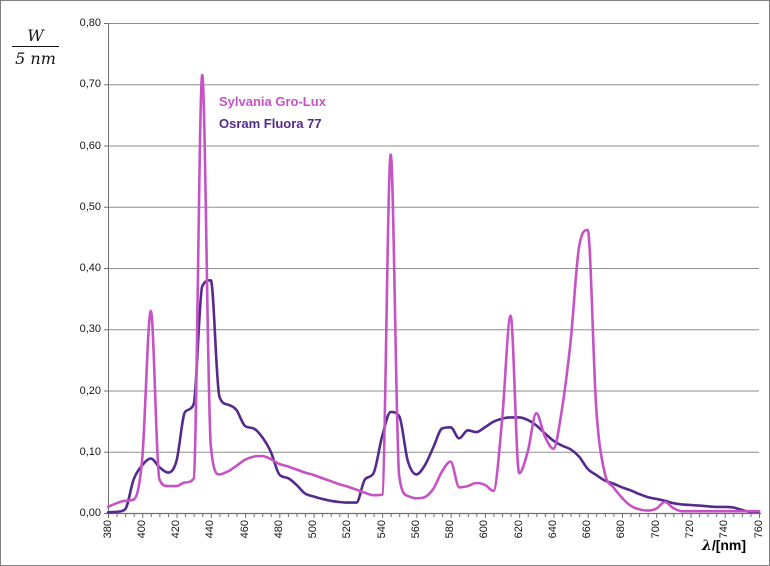  Describe the element at coordinates (90, 23) in the screenshot. I see `y-tick-label: 0,80` at that location.